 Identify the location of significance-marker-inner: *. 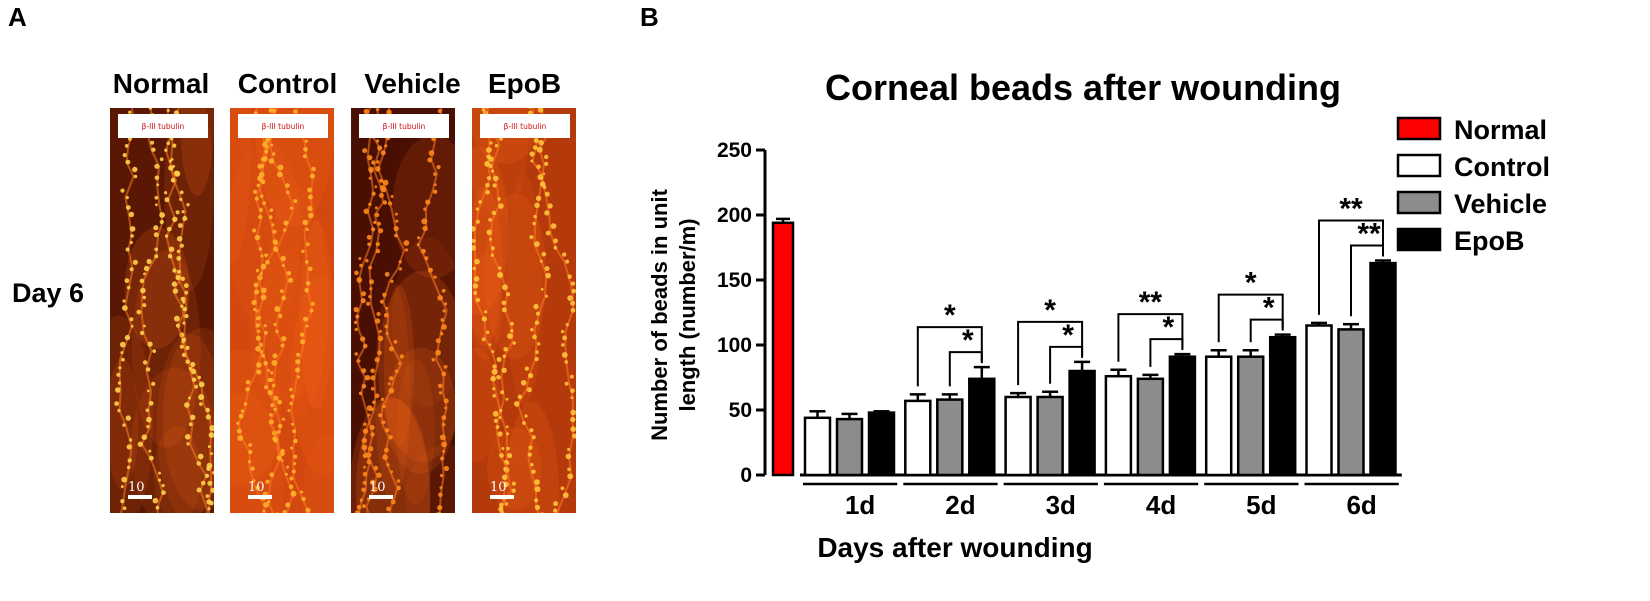
(1169, 327).